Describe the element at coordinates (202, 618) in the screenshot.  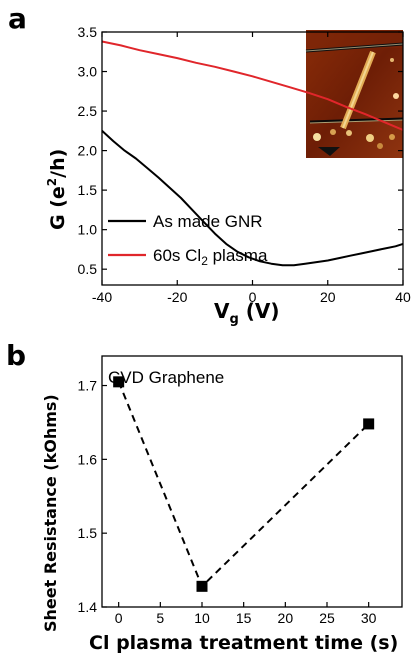
I see `x-tick-label: 10` at that location.